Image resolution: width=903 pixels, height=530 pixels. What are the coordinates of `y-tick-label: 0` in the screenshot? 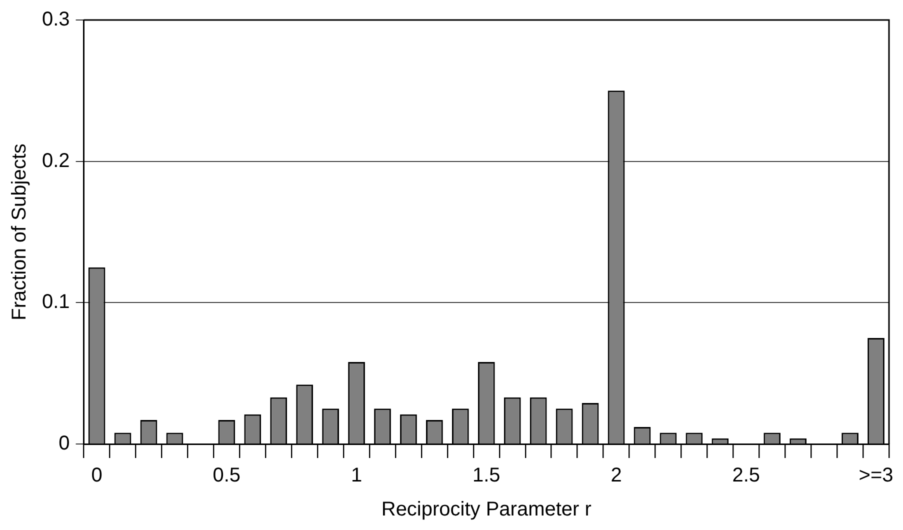 It's located at (64, 443).